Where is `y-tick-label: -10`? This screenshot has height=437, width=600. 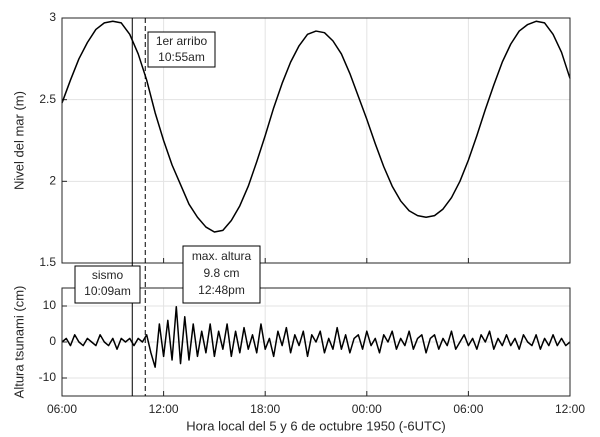
y-tick-label: -10 is located at coordinates (48, 377).